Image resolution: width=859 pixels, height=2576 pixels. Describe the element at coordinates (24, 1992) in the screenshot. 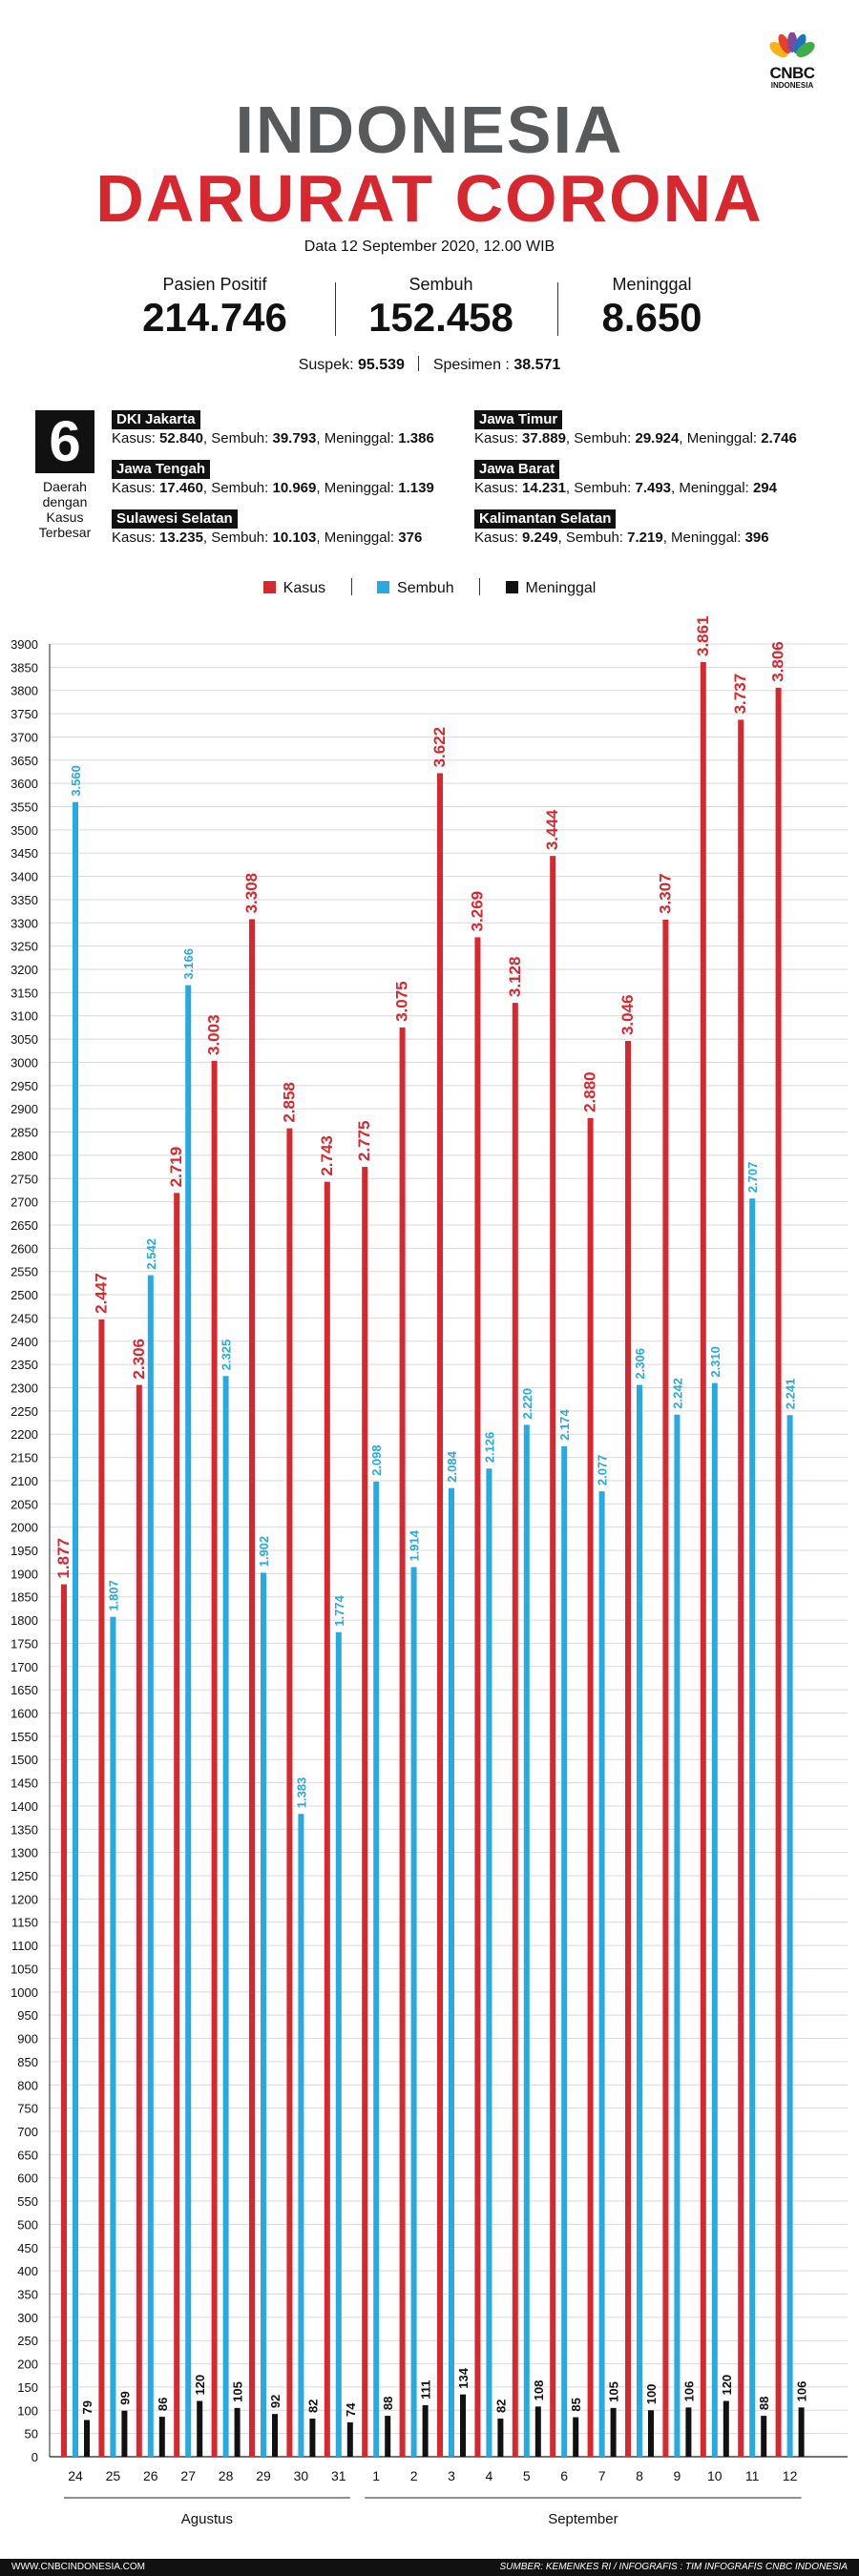

I see `y-tick-label: 1000` at that location.